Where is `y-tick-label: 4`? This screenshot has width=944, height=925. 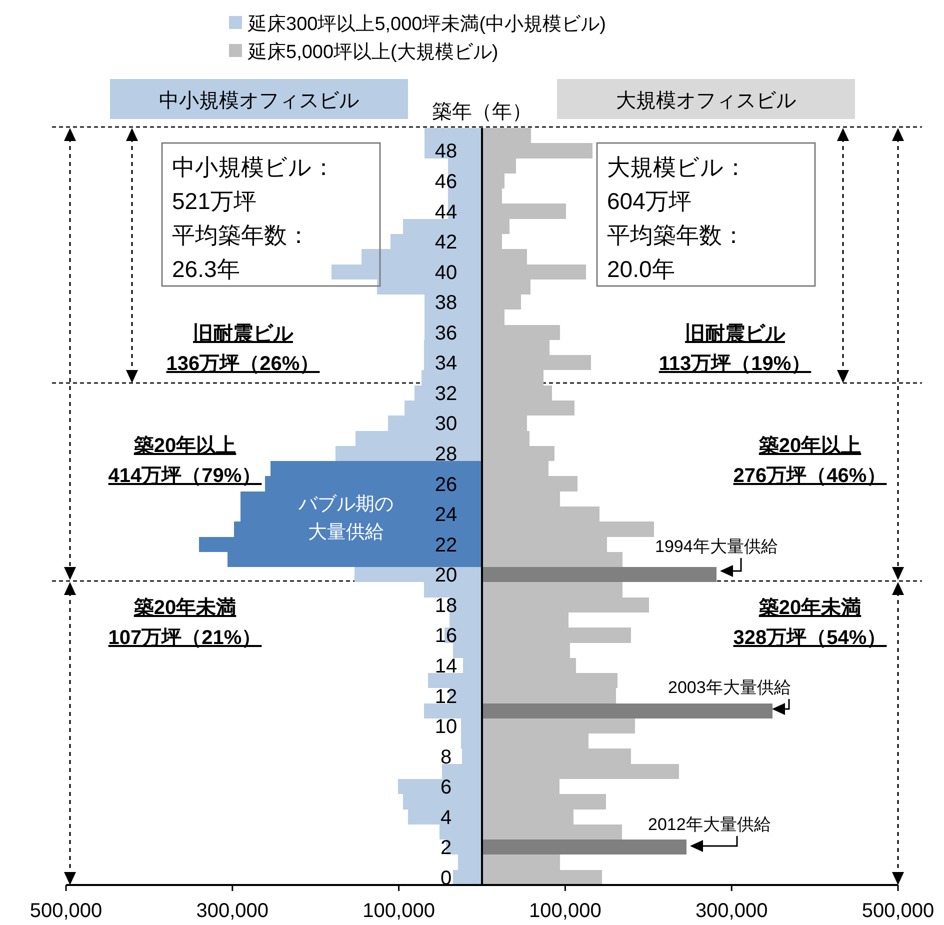
y-tick-label: 4 is located at coordinates (446, 817).